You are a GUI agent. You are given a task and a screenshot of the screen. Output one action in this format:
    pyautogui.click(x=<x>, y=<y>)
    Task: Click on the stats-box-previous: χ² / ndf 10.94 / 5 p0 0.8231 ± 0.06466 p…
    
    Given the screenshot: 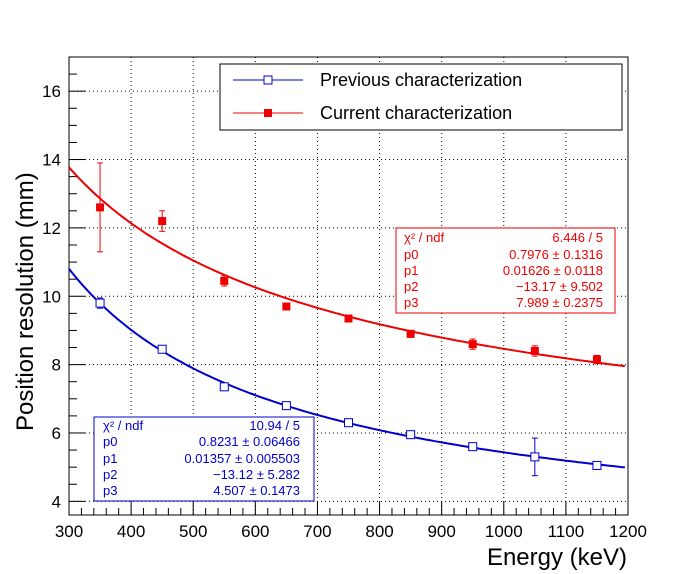 What is the action you would take?
    pyautogui.click(x=204, y=459)
    